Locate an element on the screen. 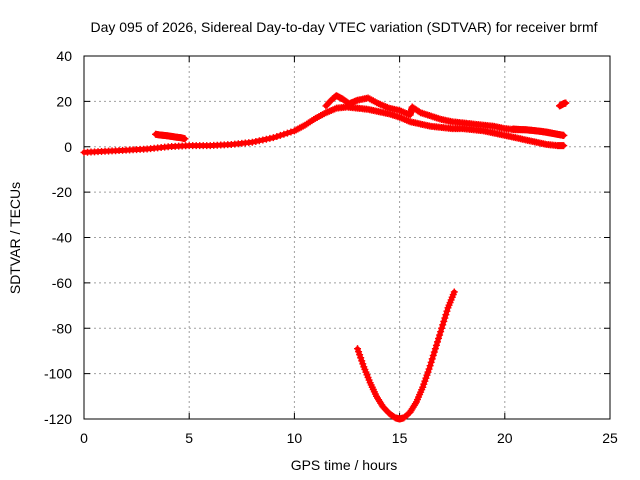 This screenshot has height=480, width=640. x-tick-label: 20 is located at coordinates (505, 438).